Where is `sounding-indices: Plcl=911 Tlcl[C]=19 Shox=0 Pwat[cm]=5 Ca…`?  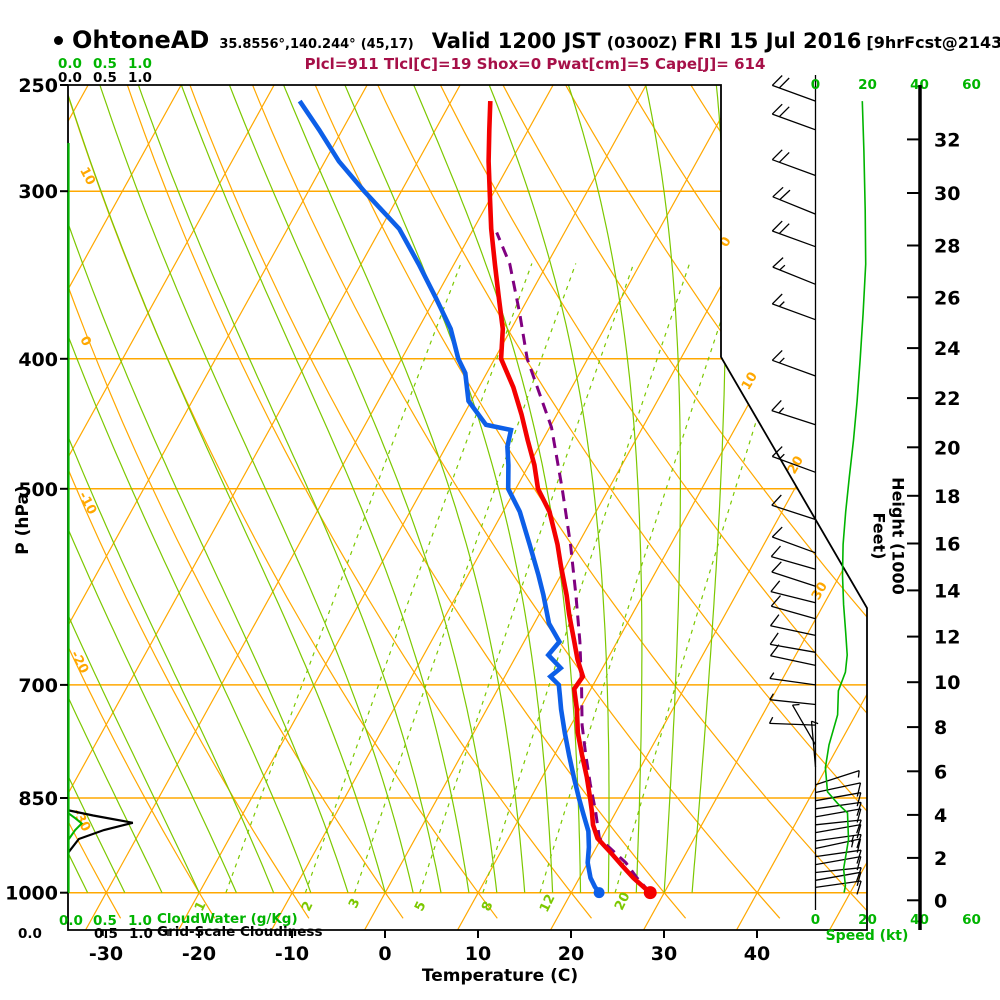 sounding-indices: Plcl=911 Tlcl[C]=19 Shox=0 Pwat[cm]=5 Ca… is located at coordinates (535, 64).